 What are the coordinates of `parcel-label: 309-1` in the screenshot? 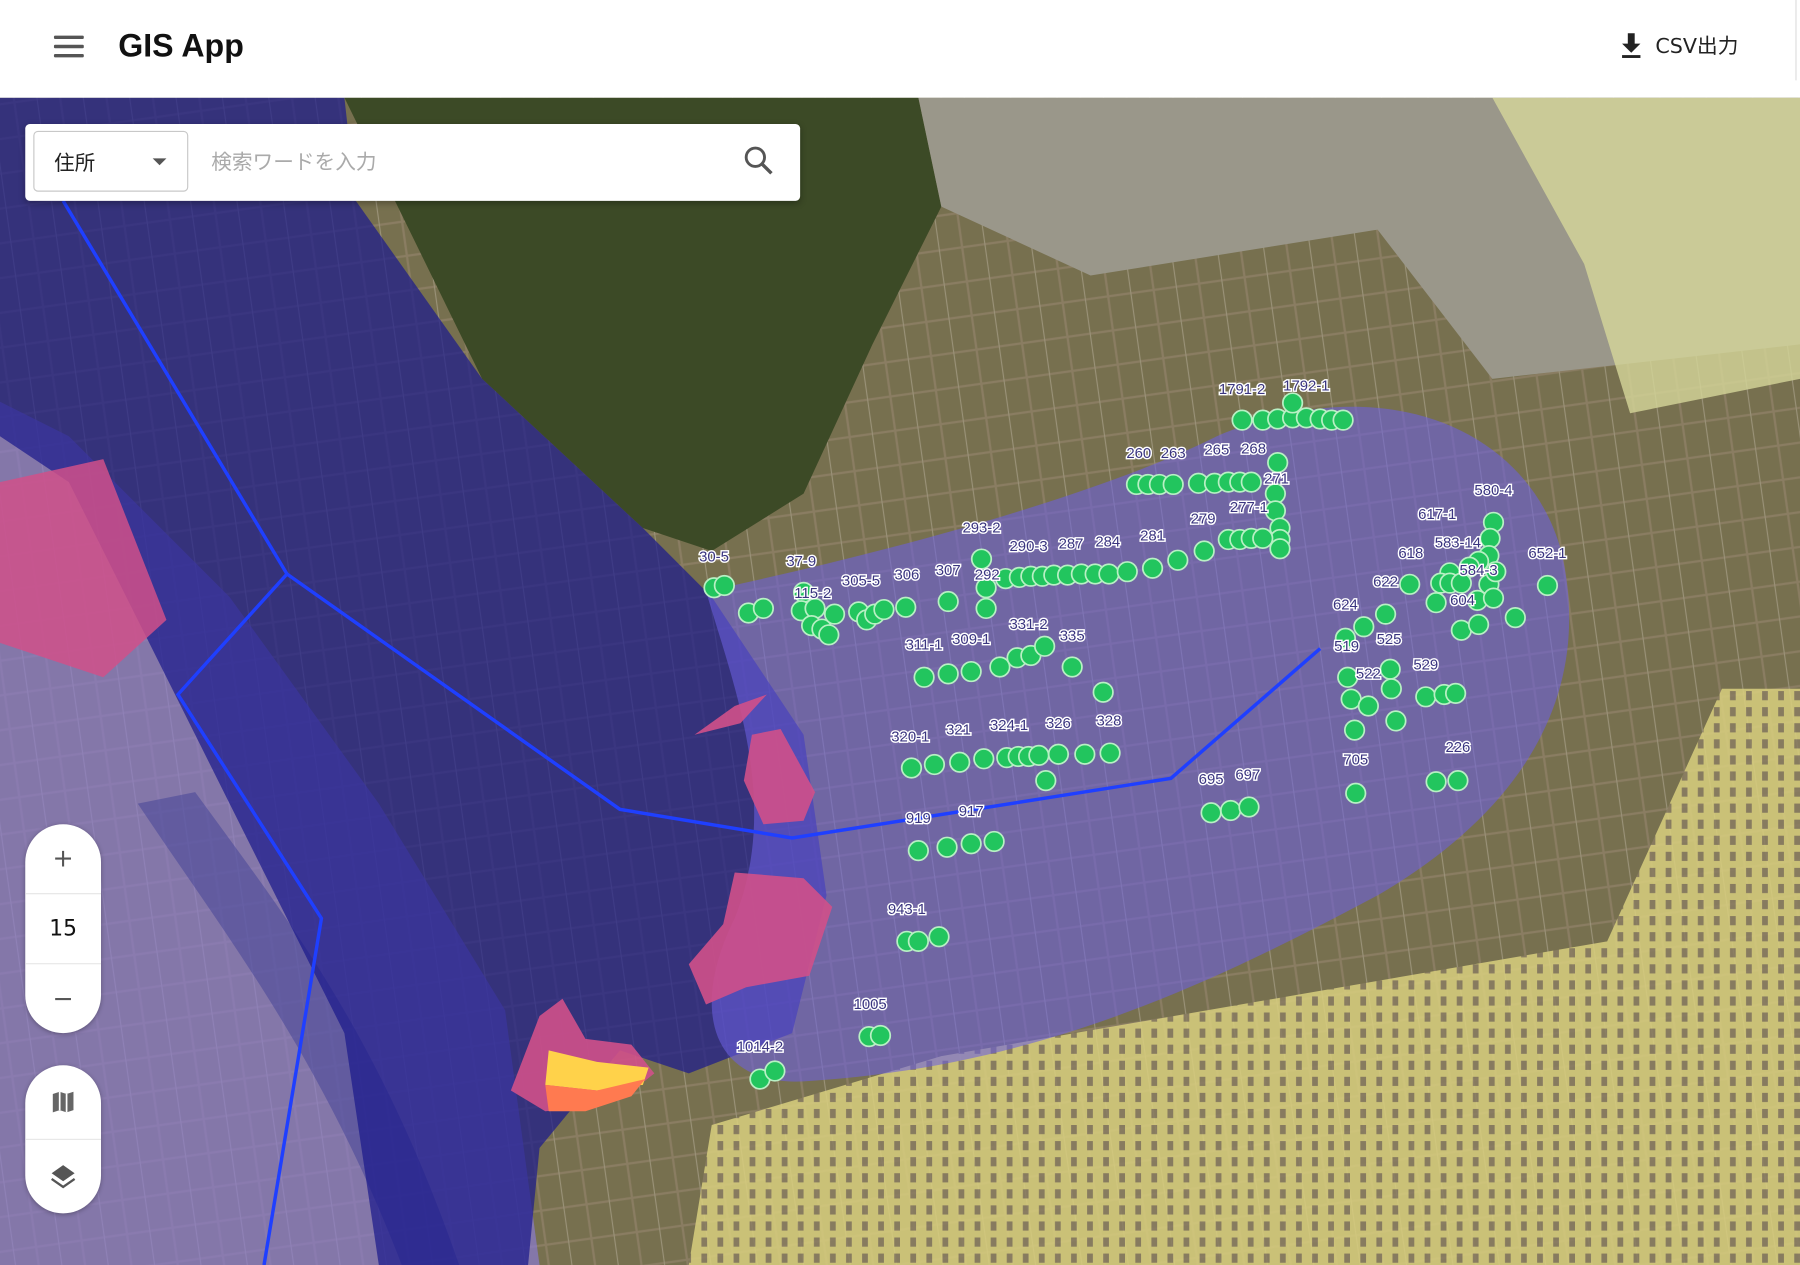 It's located at (971, 639).